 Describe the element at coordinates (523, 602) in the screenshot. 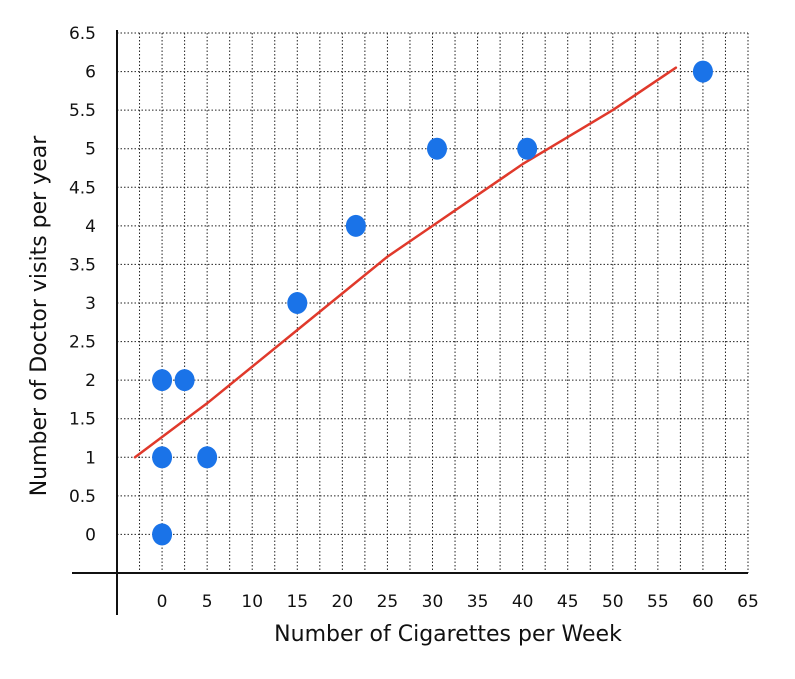

I see `x-tick-label: 40` at that location.